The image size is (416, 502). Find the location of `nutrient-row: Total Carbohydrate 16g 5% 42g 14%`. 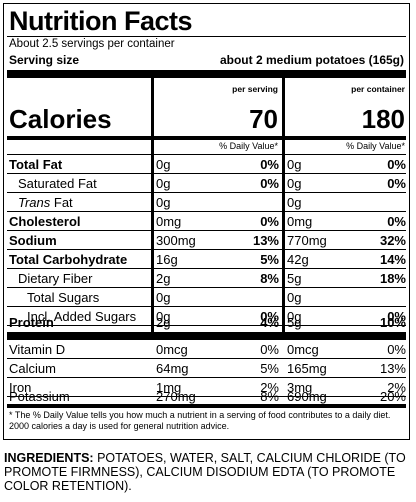

nutrient-row: Total Carbohydrate 16g 5% 42g 14% is located at coordinates (206, 259).